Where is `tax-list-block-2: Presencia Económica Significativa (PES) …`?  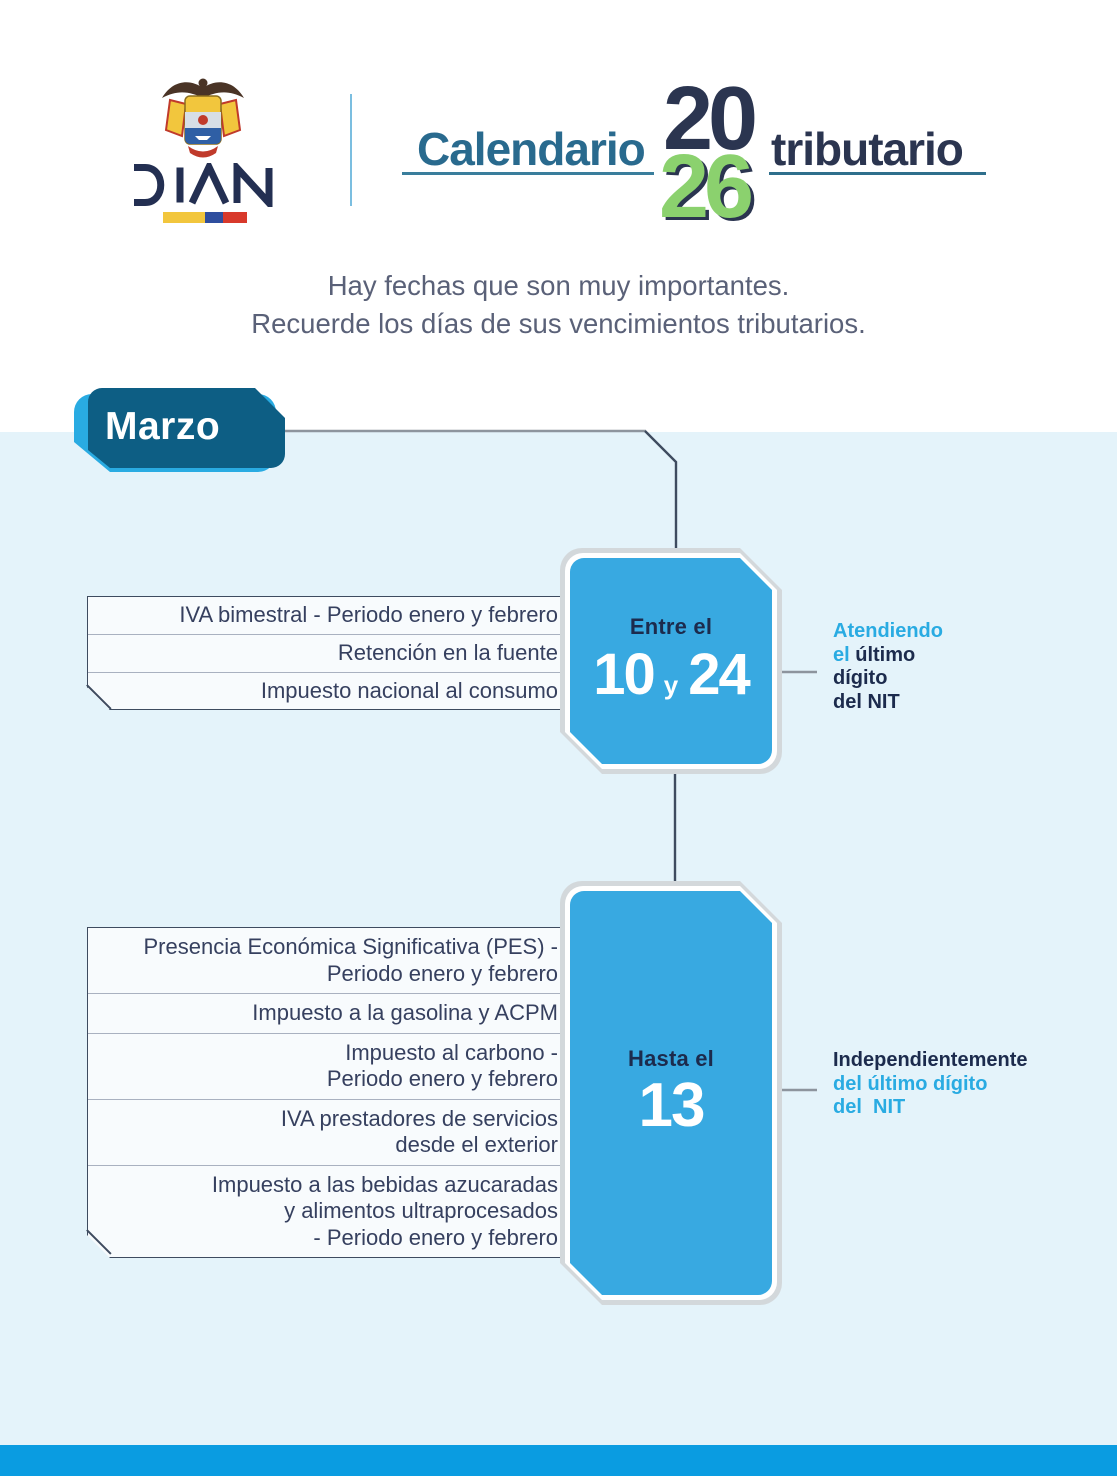 tax-list-block-2: Presencia Económica Significativa (PES) … is located at coordinates (329, 1092).